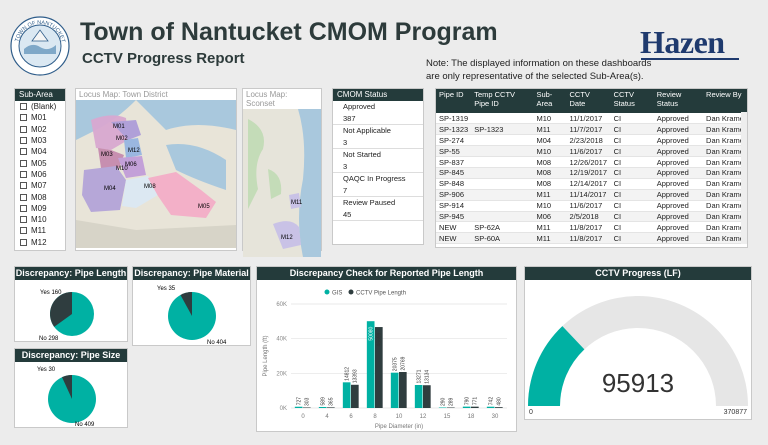 This screenshot has height=445, width=768. What do you see at coordinates (591, 151) in the screenshot?
I see `table-row: SP-55 M10 11/6/2017 CI Approved Dan Krame` at bounding box center [591, 151].